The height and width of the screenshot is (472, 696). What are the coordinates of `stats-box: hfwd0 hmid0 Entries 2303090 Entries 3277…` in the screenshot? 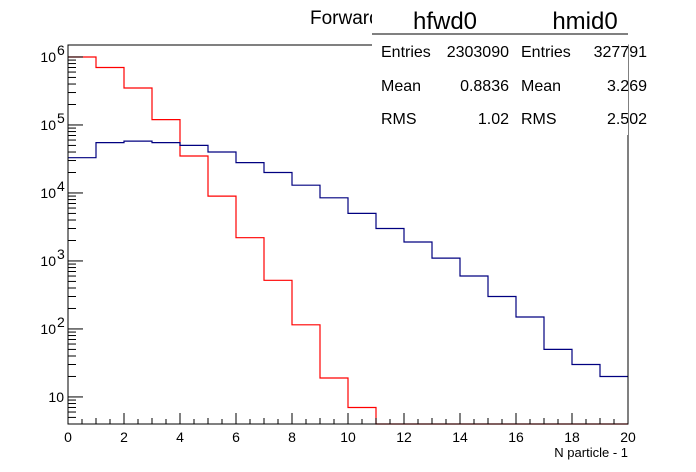 It's located at (509, 67).